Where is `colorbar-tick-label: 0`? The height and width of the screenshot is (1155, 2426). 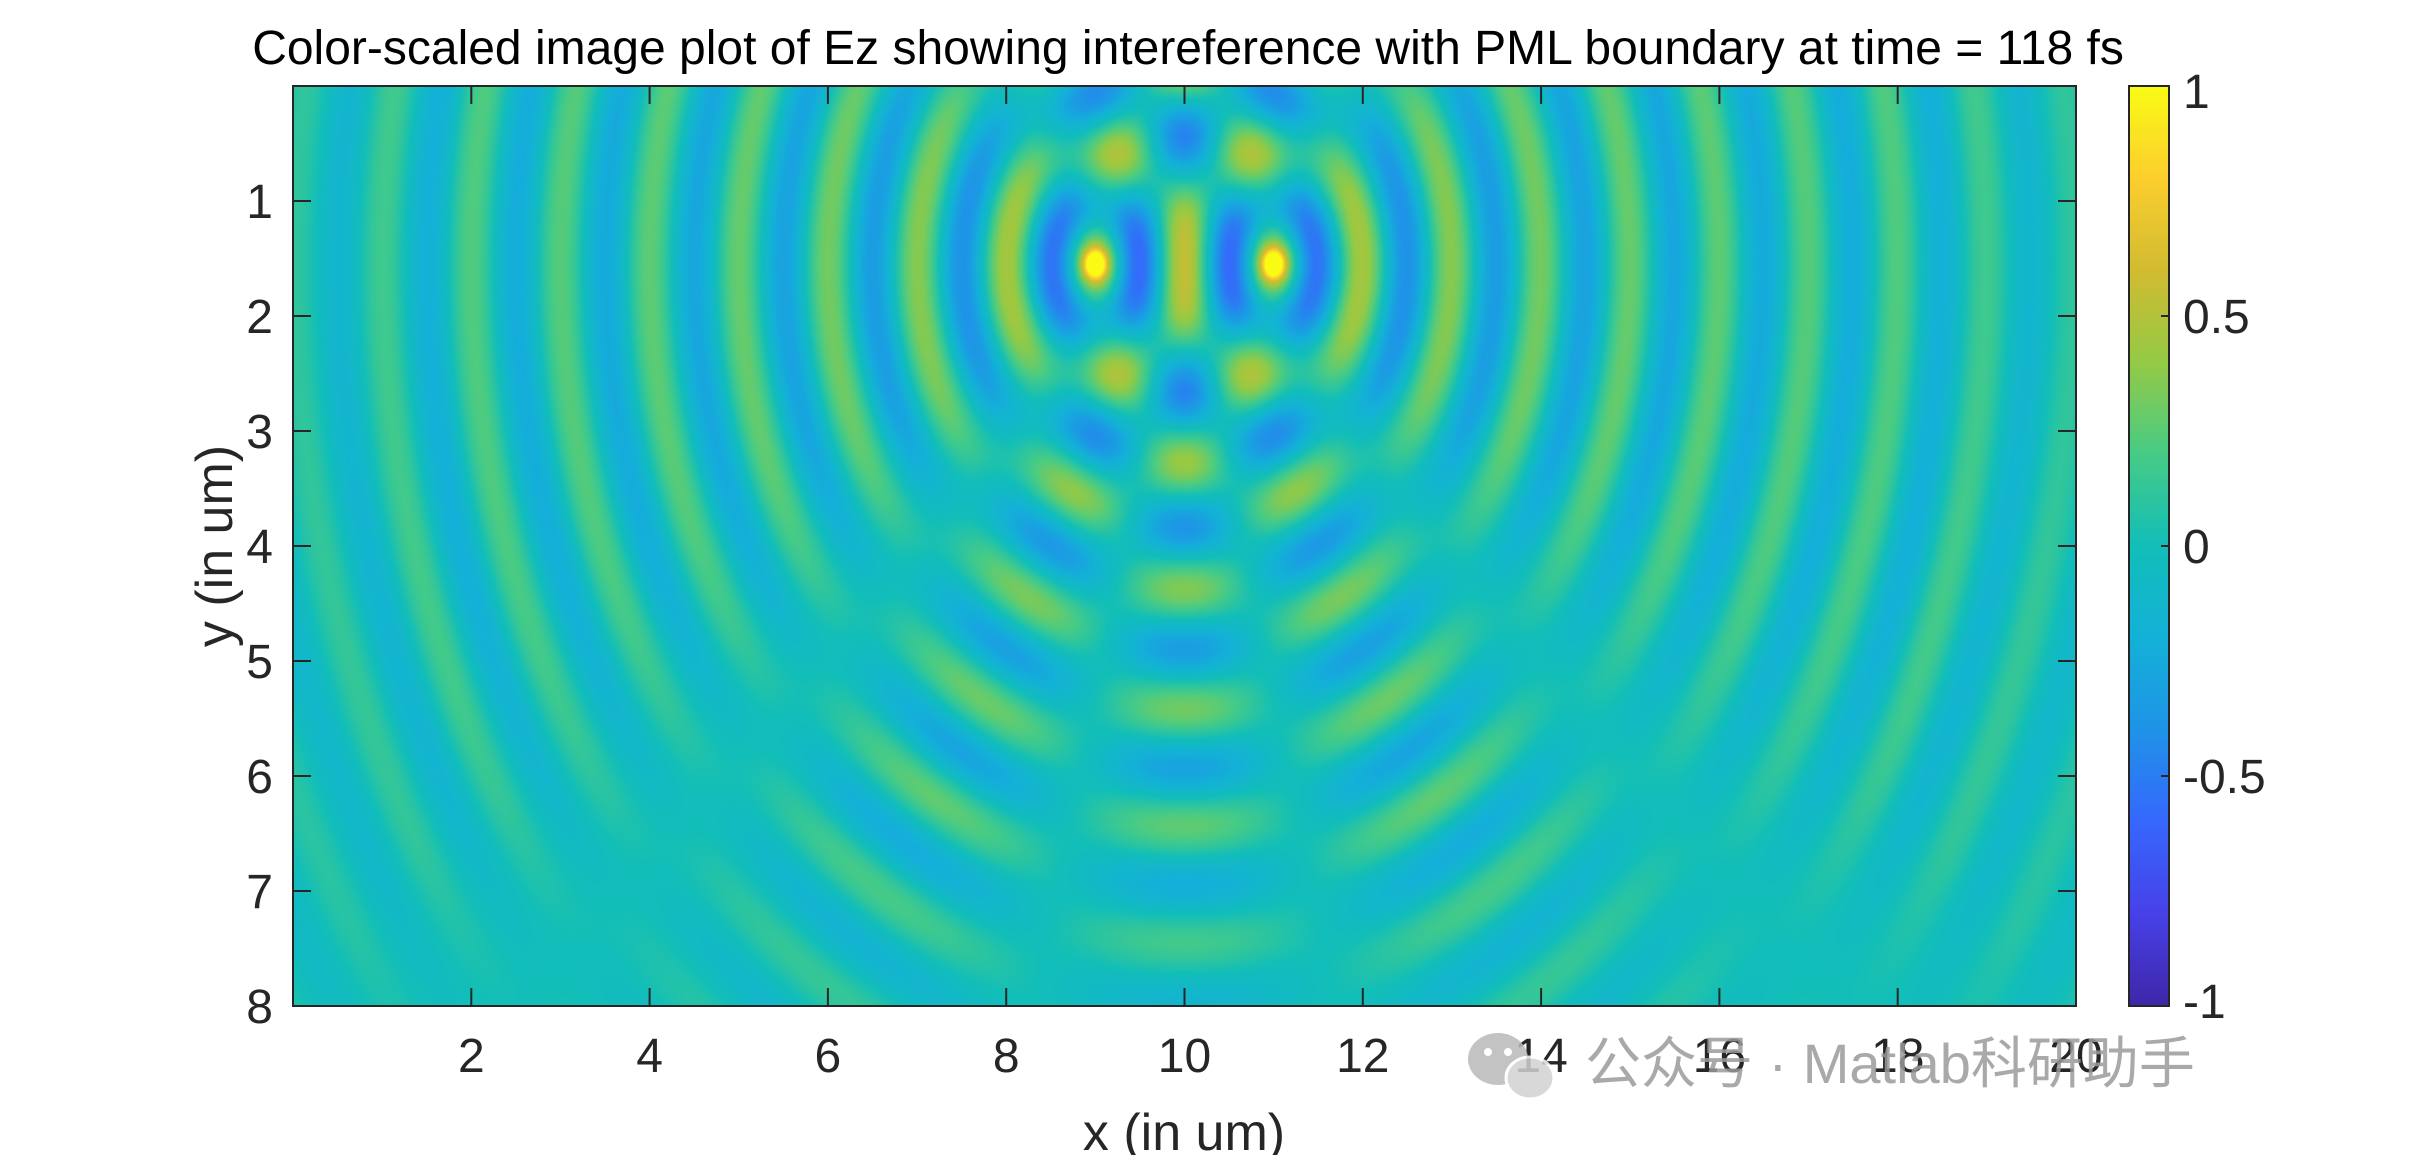 colorbar-tick-label: 0 is located at coordinates (2196, 547).